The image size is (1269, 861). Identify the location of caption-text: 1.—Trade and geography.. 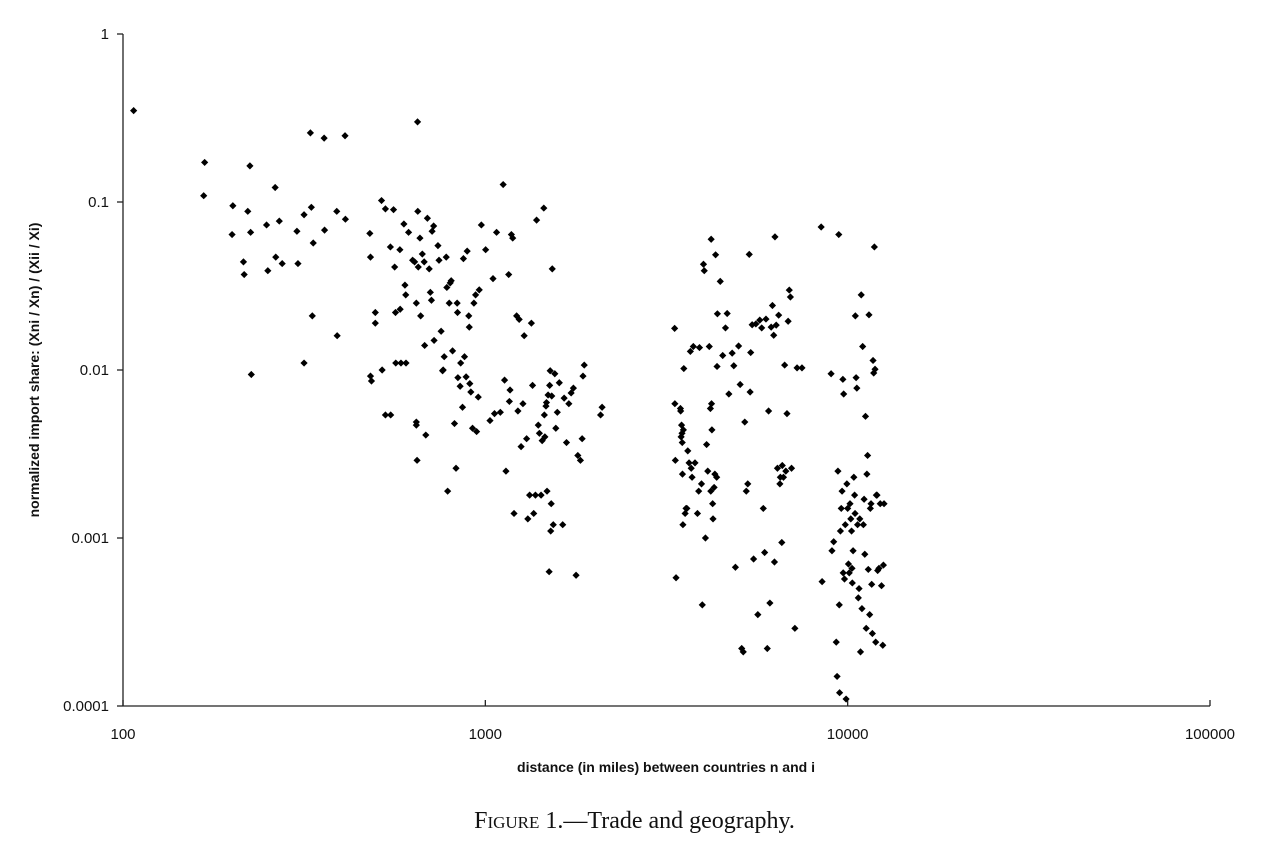
(667, 821).